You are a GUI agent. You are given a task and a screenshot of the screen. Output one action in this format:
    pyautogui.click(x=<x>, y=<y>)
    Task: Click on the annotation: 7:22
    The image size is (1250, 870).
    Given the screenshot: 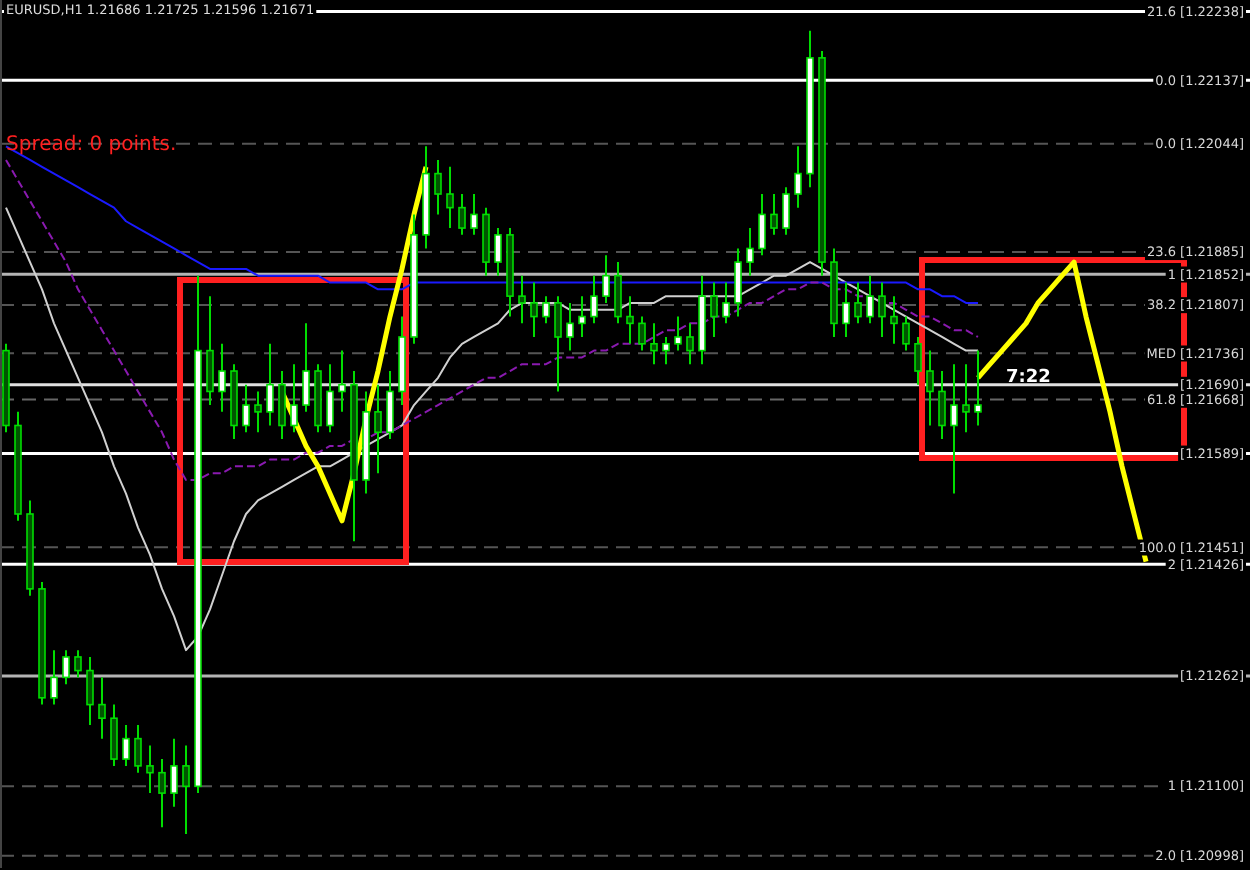 What is the action you would take?
    pyautogui.click(x=1028, y=378)
    